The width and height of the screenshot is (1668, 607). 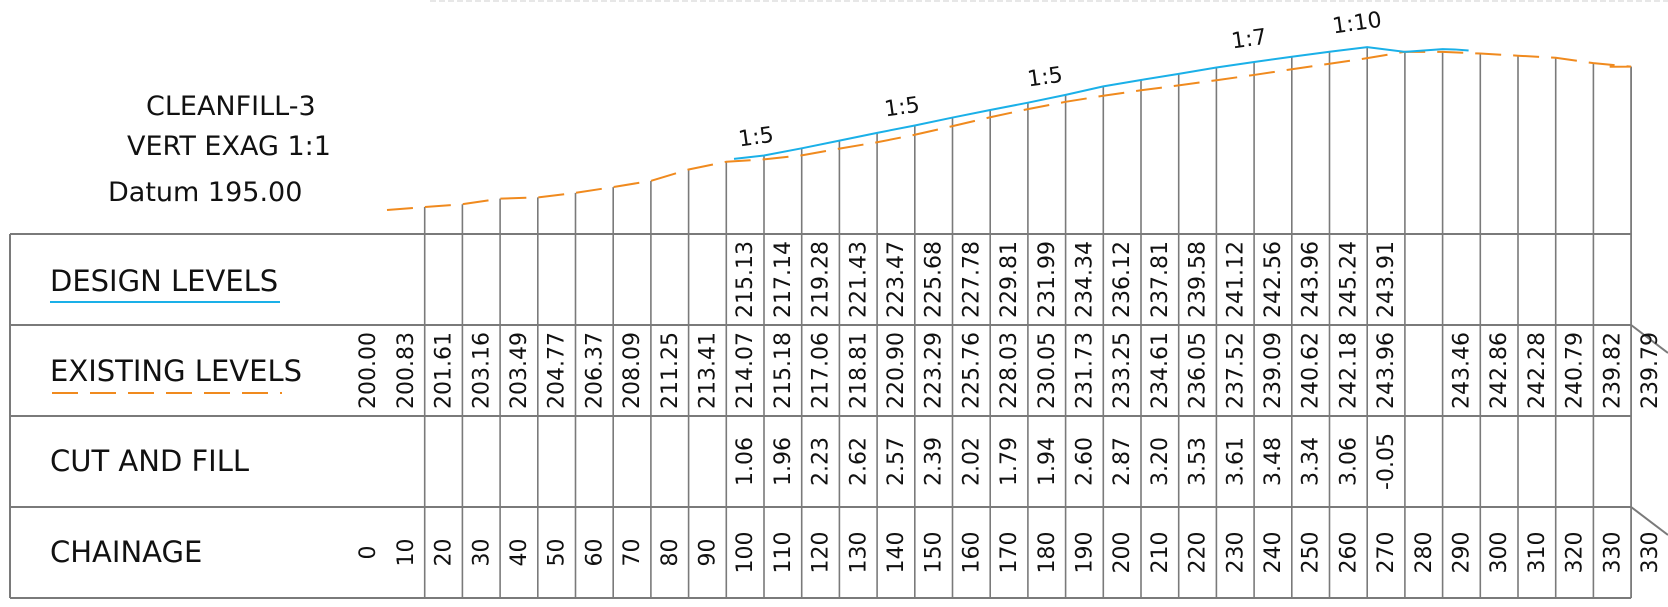 I want to click on chainage-value: 0, so click(x=368, y=553).